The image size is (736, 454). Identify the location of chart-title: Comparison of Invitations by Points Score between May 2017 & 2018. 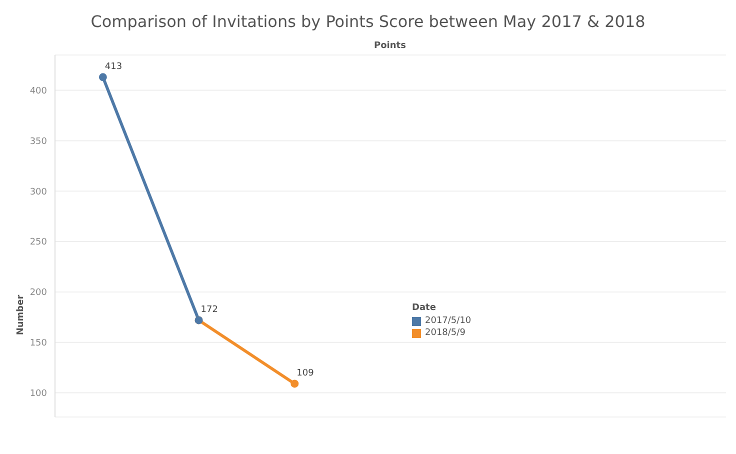
(368, 21).